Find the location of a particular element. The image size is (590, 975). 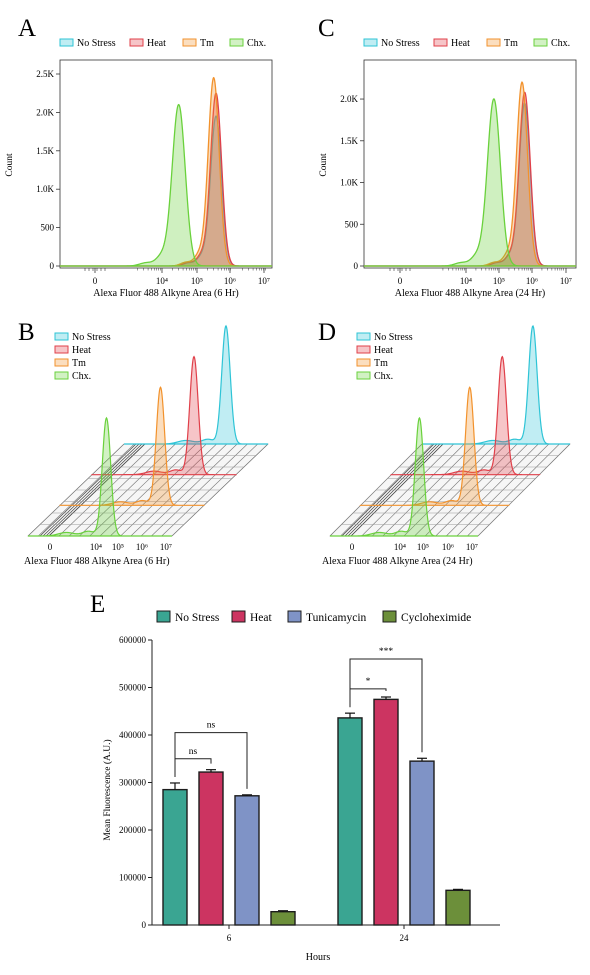

y-axis-label-c: Count is located at coordinates (324, 165).